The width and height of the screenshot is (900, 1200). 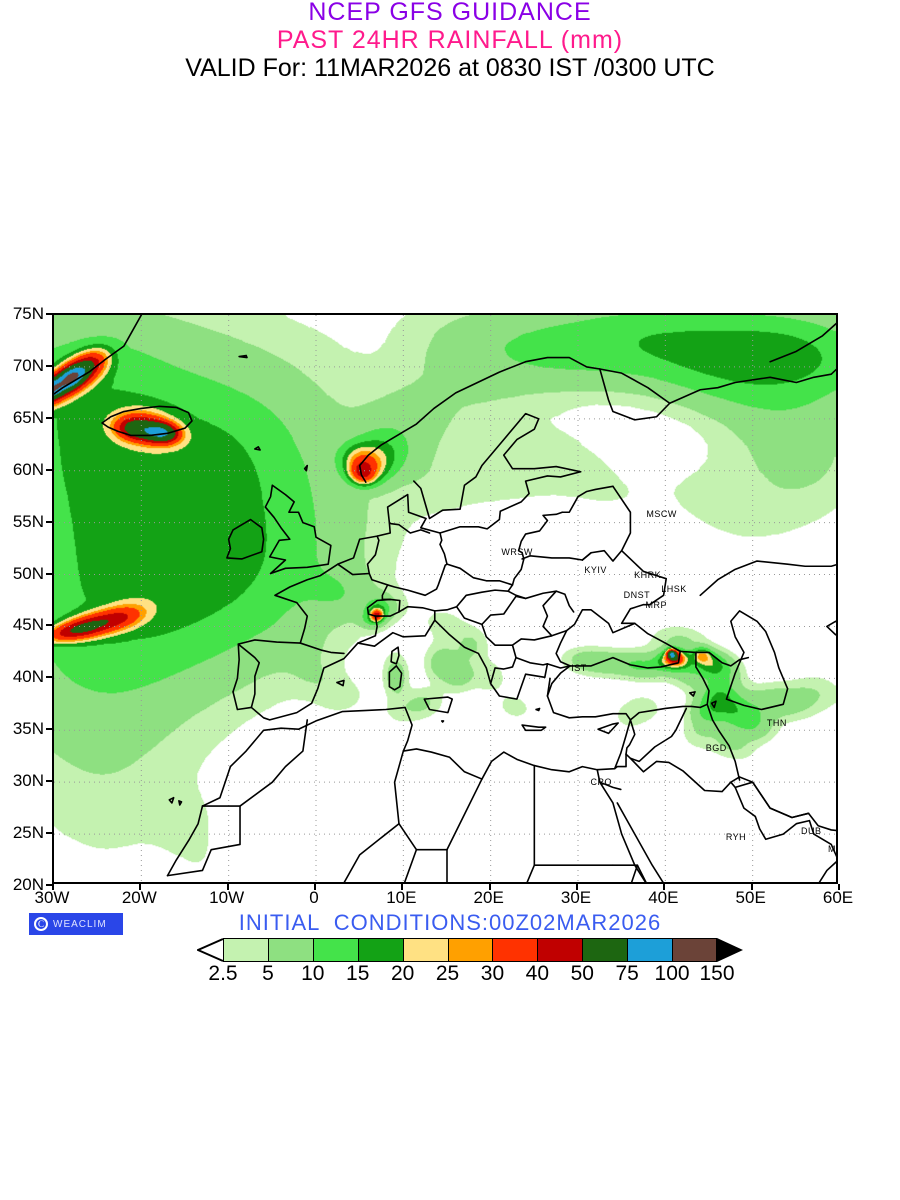 I want to click on colorbar-tick: 25, so click(x=447, y=973).